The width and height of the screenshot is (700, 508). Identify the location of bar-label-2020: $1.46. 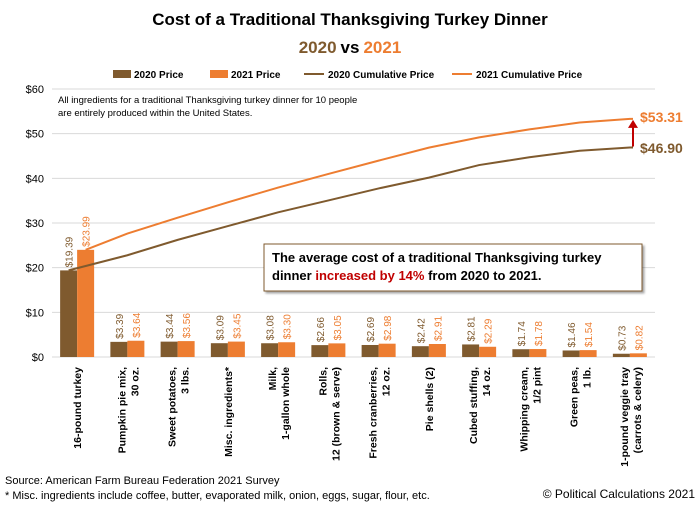
(572, 334).